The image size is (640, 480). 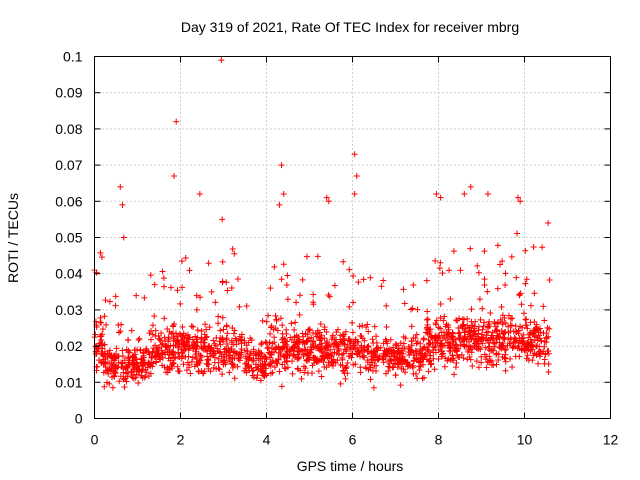 What do you see at coordinates (68, 129) in the screenshot?
I see `y-tick-label: 0.08` at bounding box center [68, 129].